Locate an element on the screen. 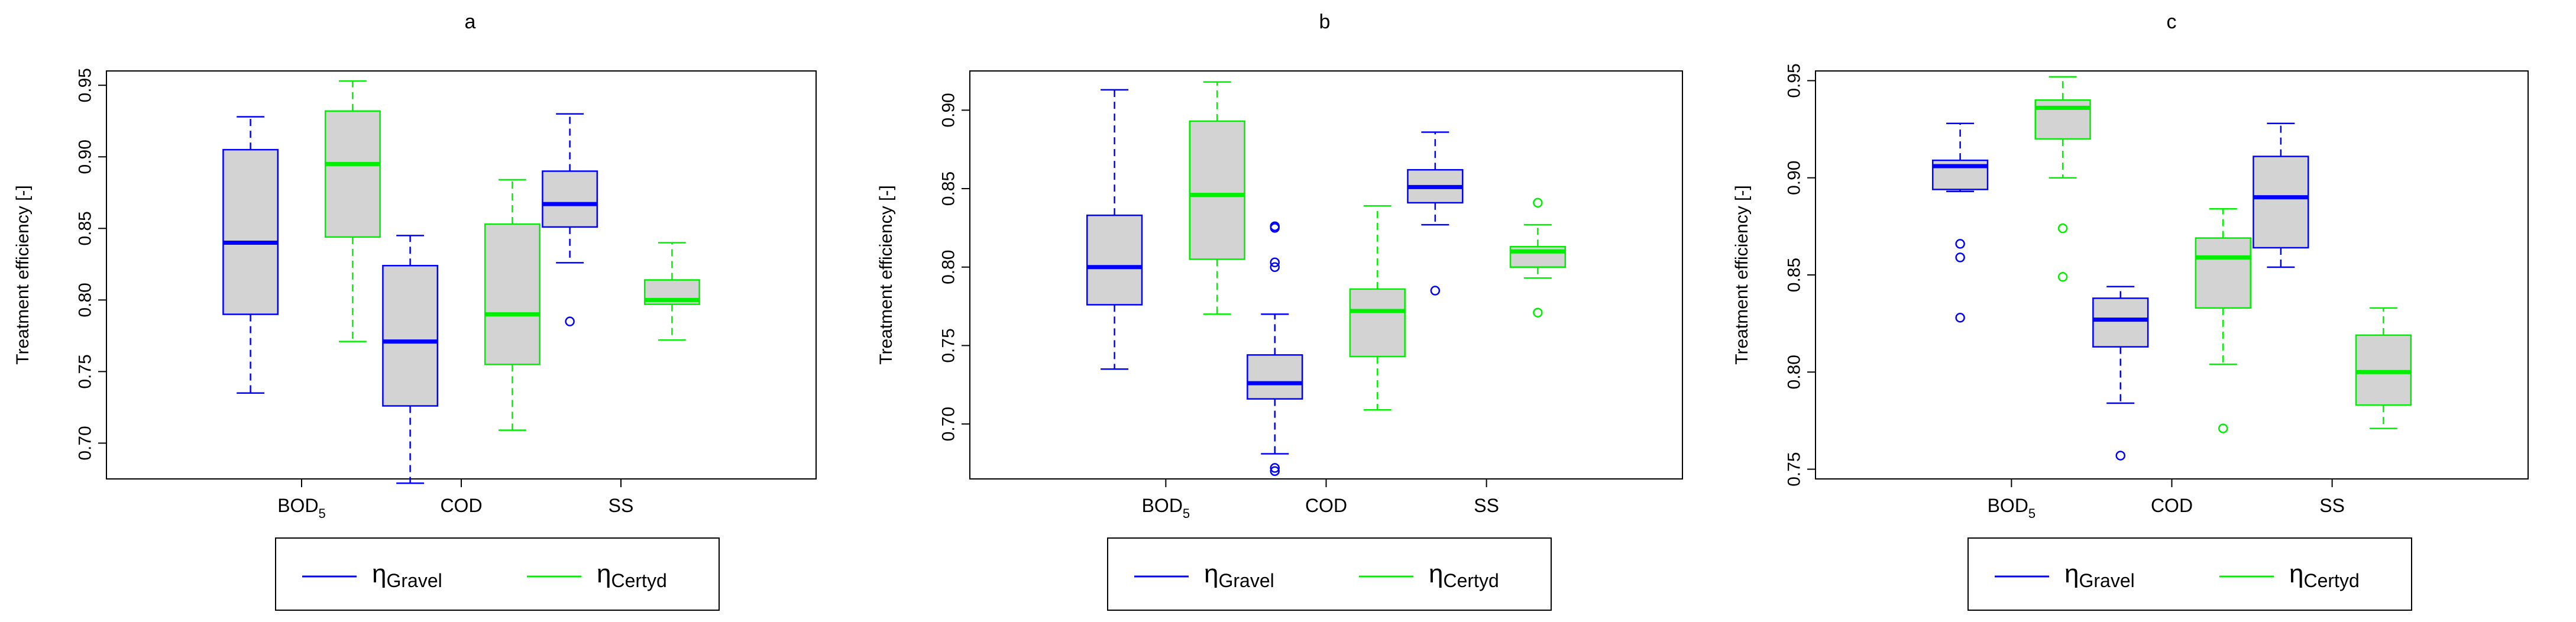 This screenshot has height=622, width=2576. legend-label: ηGravel is located at coordinates (407, 575).